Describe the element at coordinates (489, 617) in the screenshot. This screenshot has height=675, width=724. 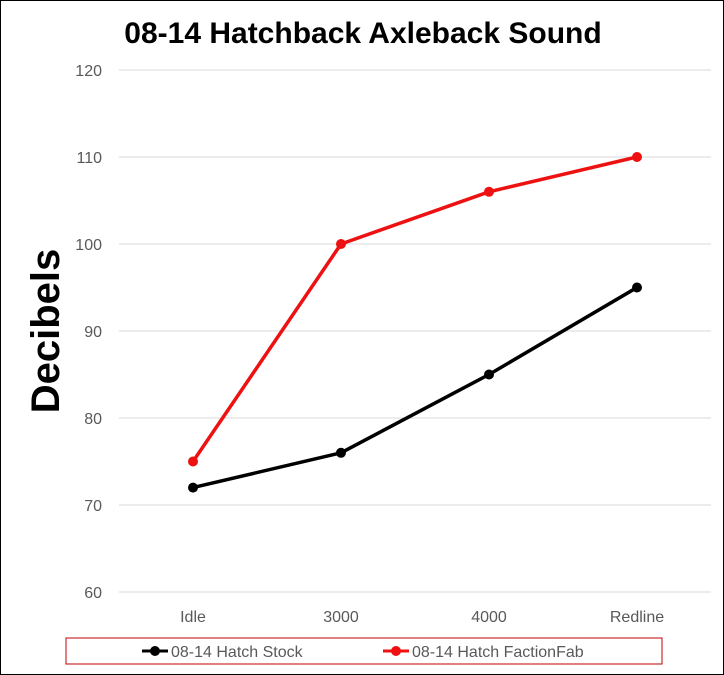
I see `x-tick-label: 4000` at that location.